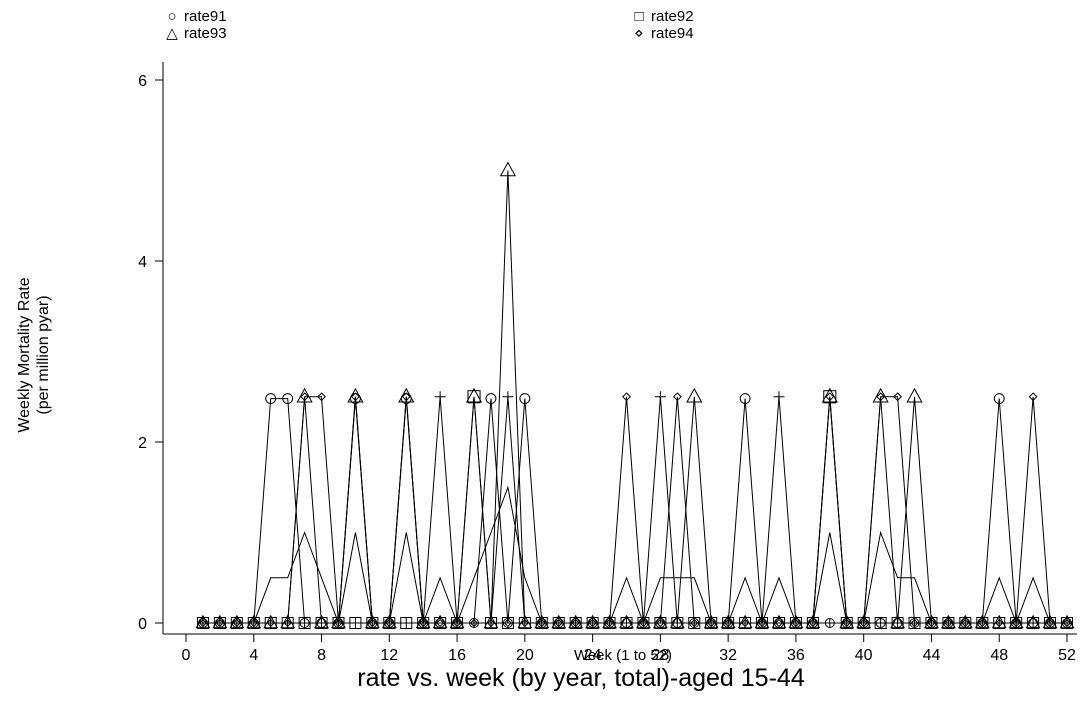  I want to click on legend-item-rate91: ○ rate91, so click(196, 16).